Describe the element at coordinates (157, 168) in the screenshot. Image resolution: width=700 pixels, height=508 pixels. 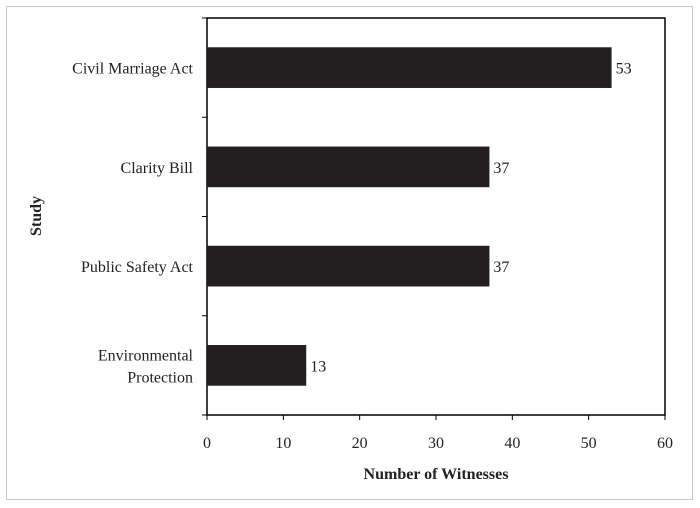
I see `category-label: Clarity Bill` at that location.